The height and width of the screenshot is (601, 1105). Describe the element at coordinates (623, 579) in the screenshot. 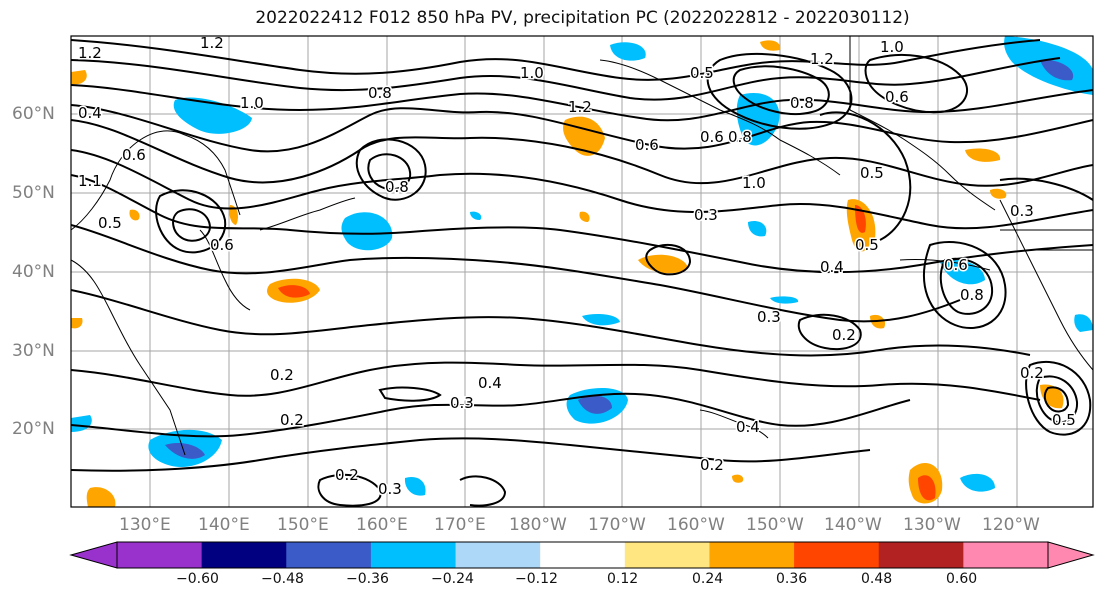

I see `colorbar-tick-label: 0.12` at that location.